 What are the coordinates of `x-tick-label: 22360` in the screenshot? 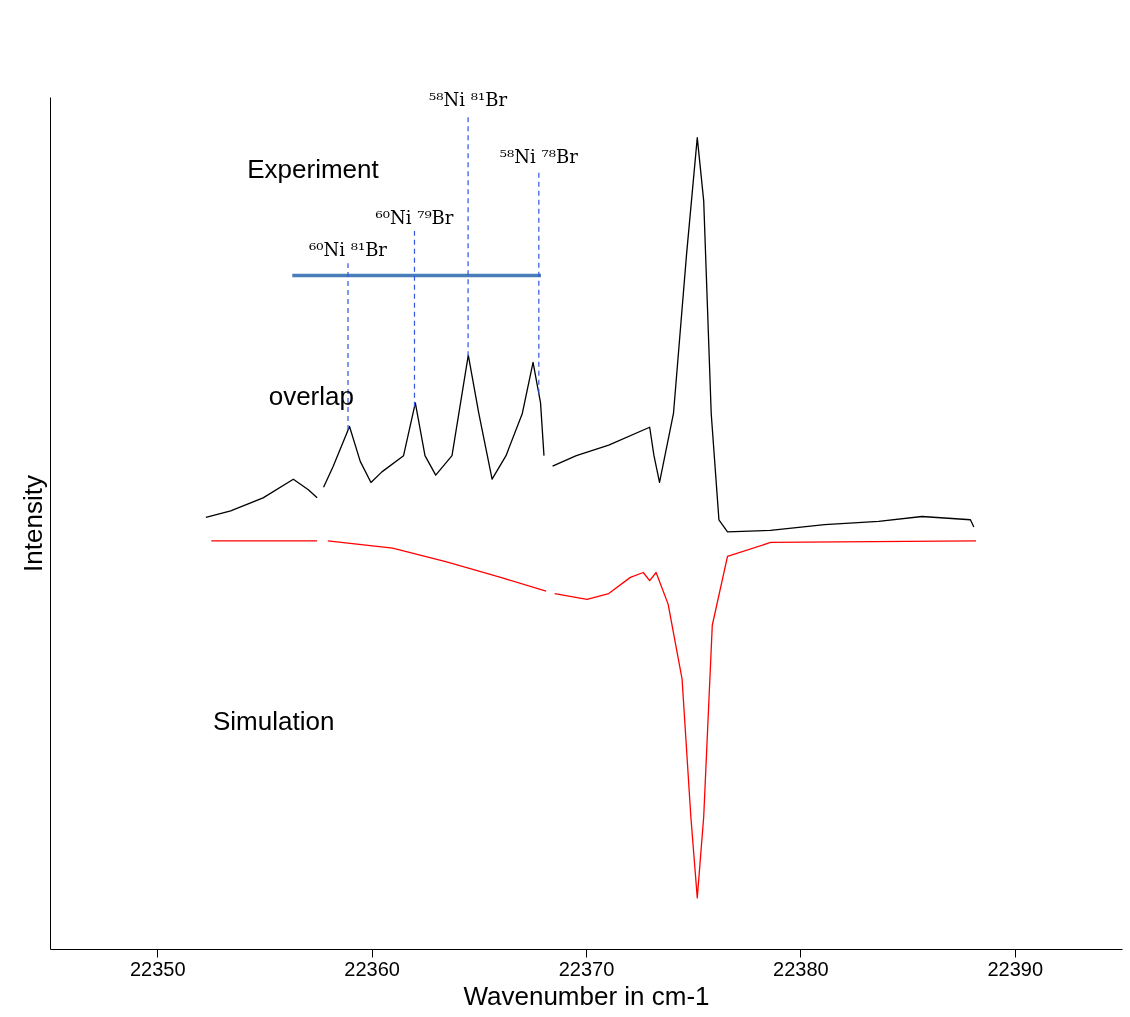 It's located at (372, 968).